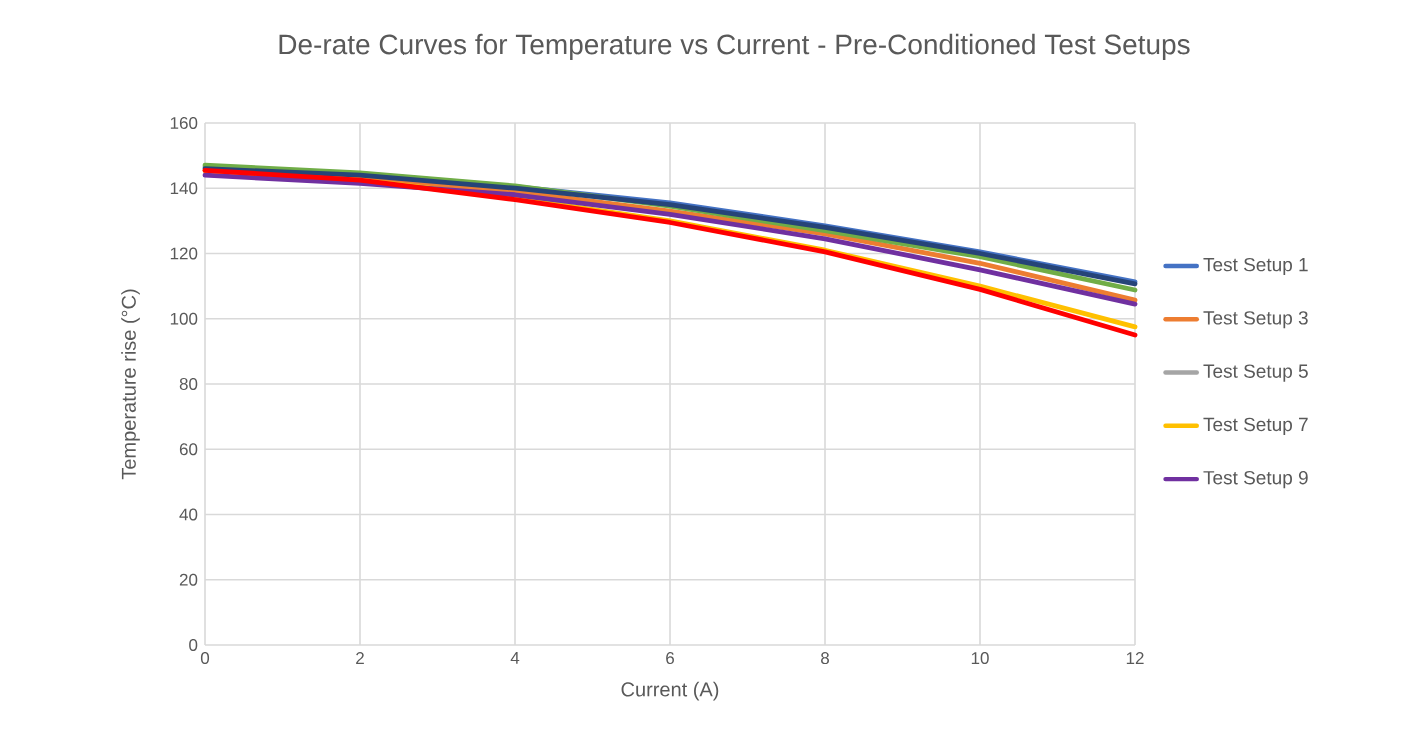 The height and width of the screenshot is (742, 1408). I want to click on y-tick-label: 140, so click(184, 188).